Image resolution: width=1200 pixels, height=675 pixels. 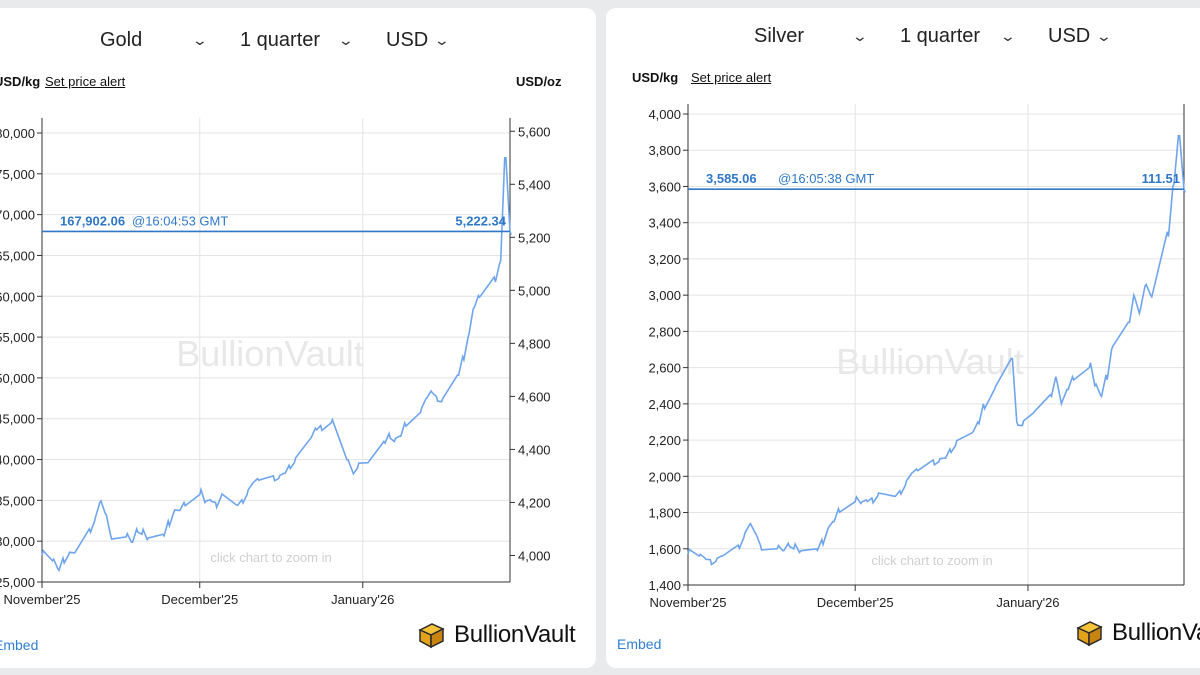 What do you see at coordinates (534, 555) in the screenshot?
I see `y2-tick-label: 4,000` at bounding box center [534, 555].